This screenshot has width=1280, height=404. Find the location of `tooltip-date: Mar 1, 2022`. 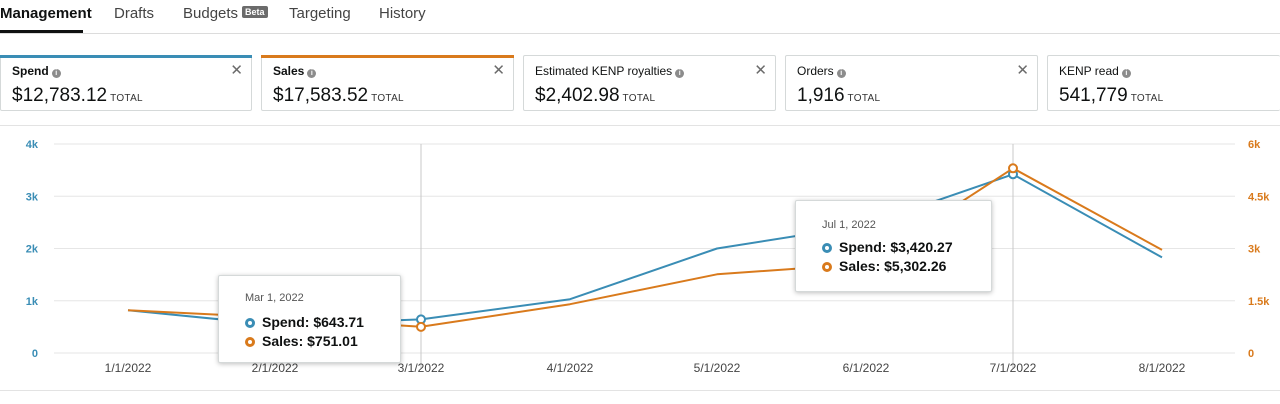

tooltip-date: Mar 1, 2022 is located at coordinates (274, 298).